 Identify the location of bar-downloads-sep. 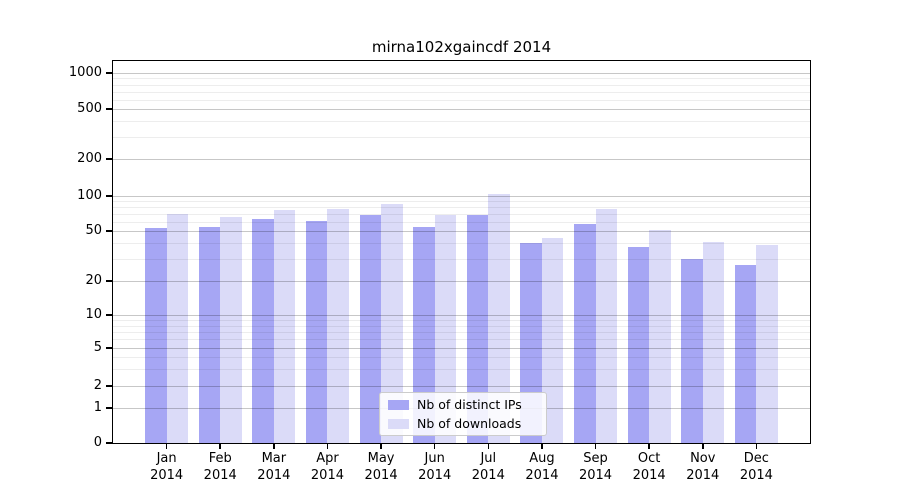
(606, 325).